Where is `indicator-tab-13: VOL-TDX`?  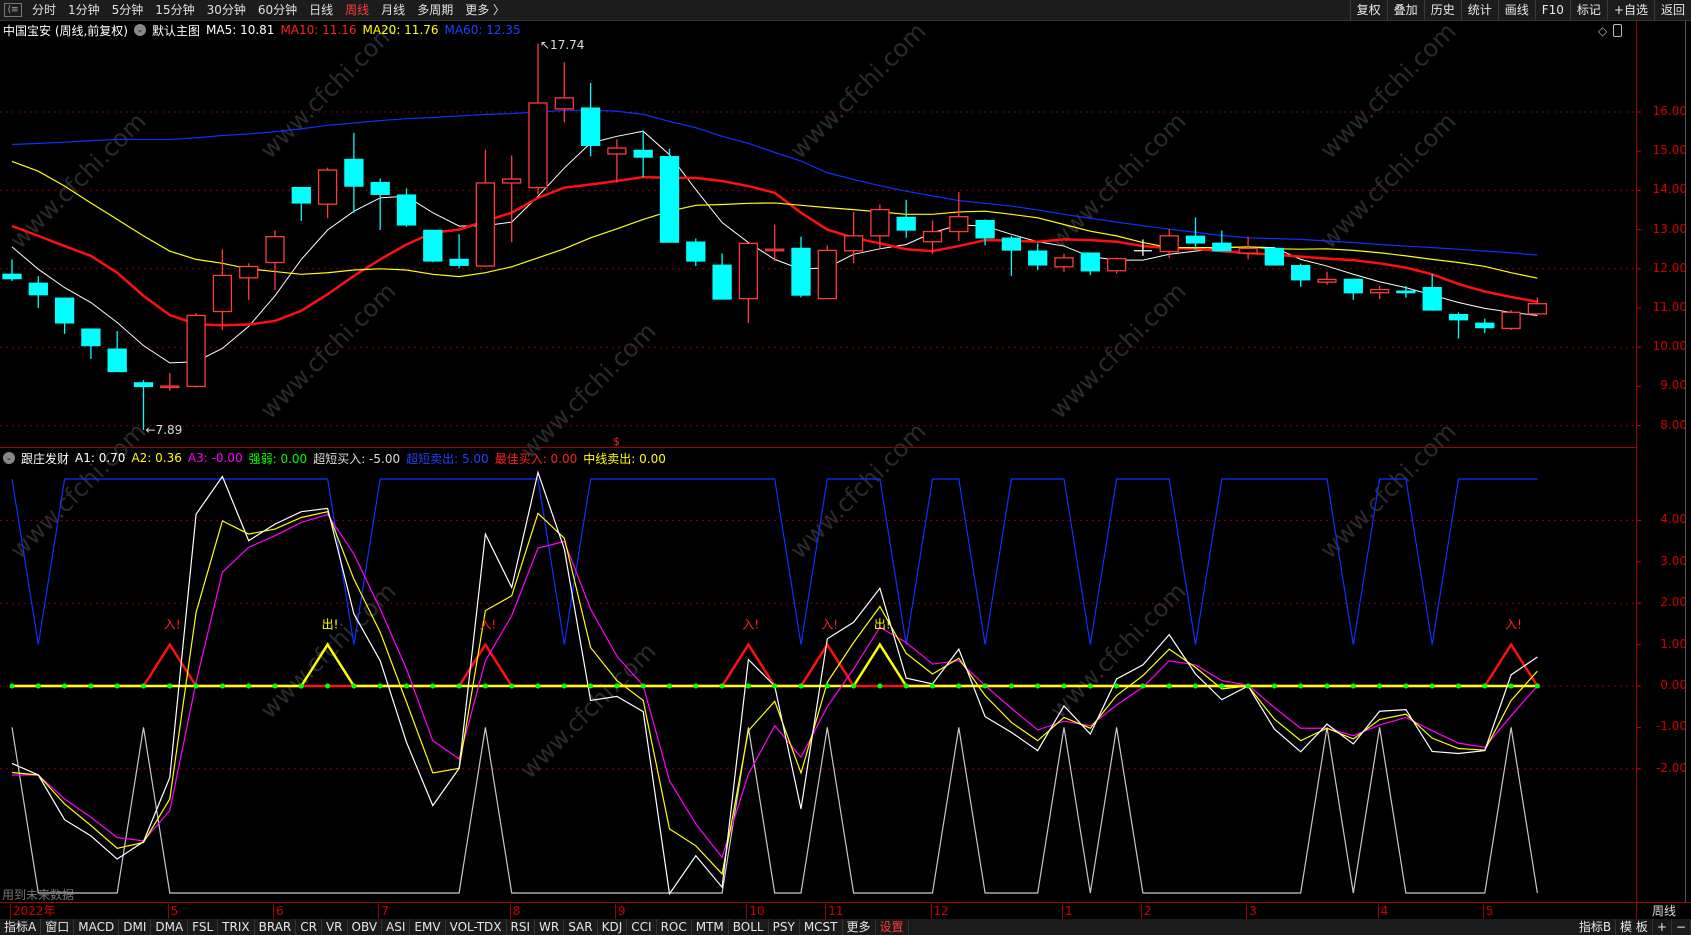 indicator-tab-13: VOL-TDX is located at coordinates (476, 927).